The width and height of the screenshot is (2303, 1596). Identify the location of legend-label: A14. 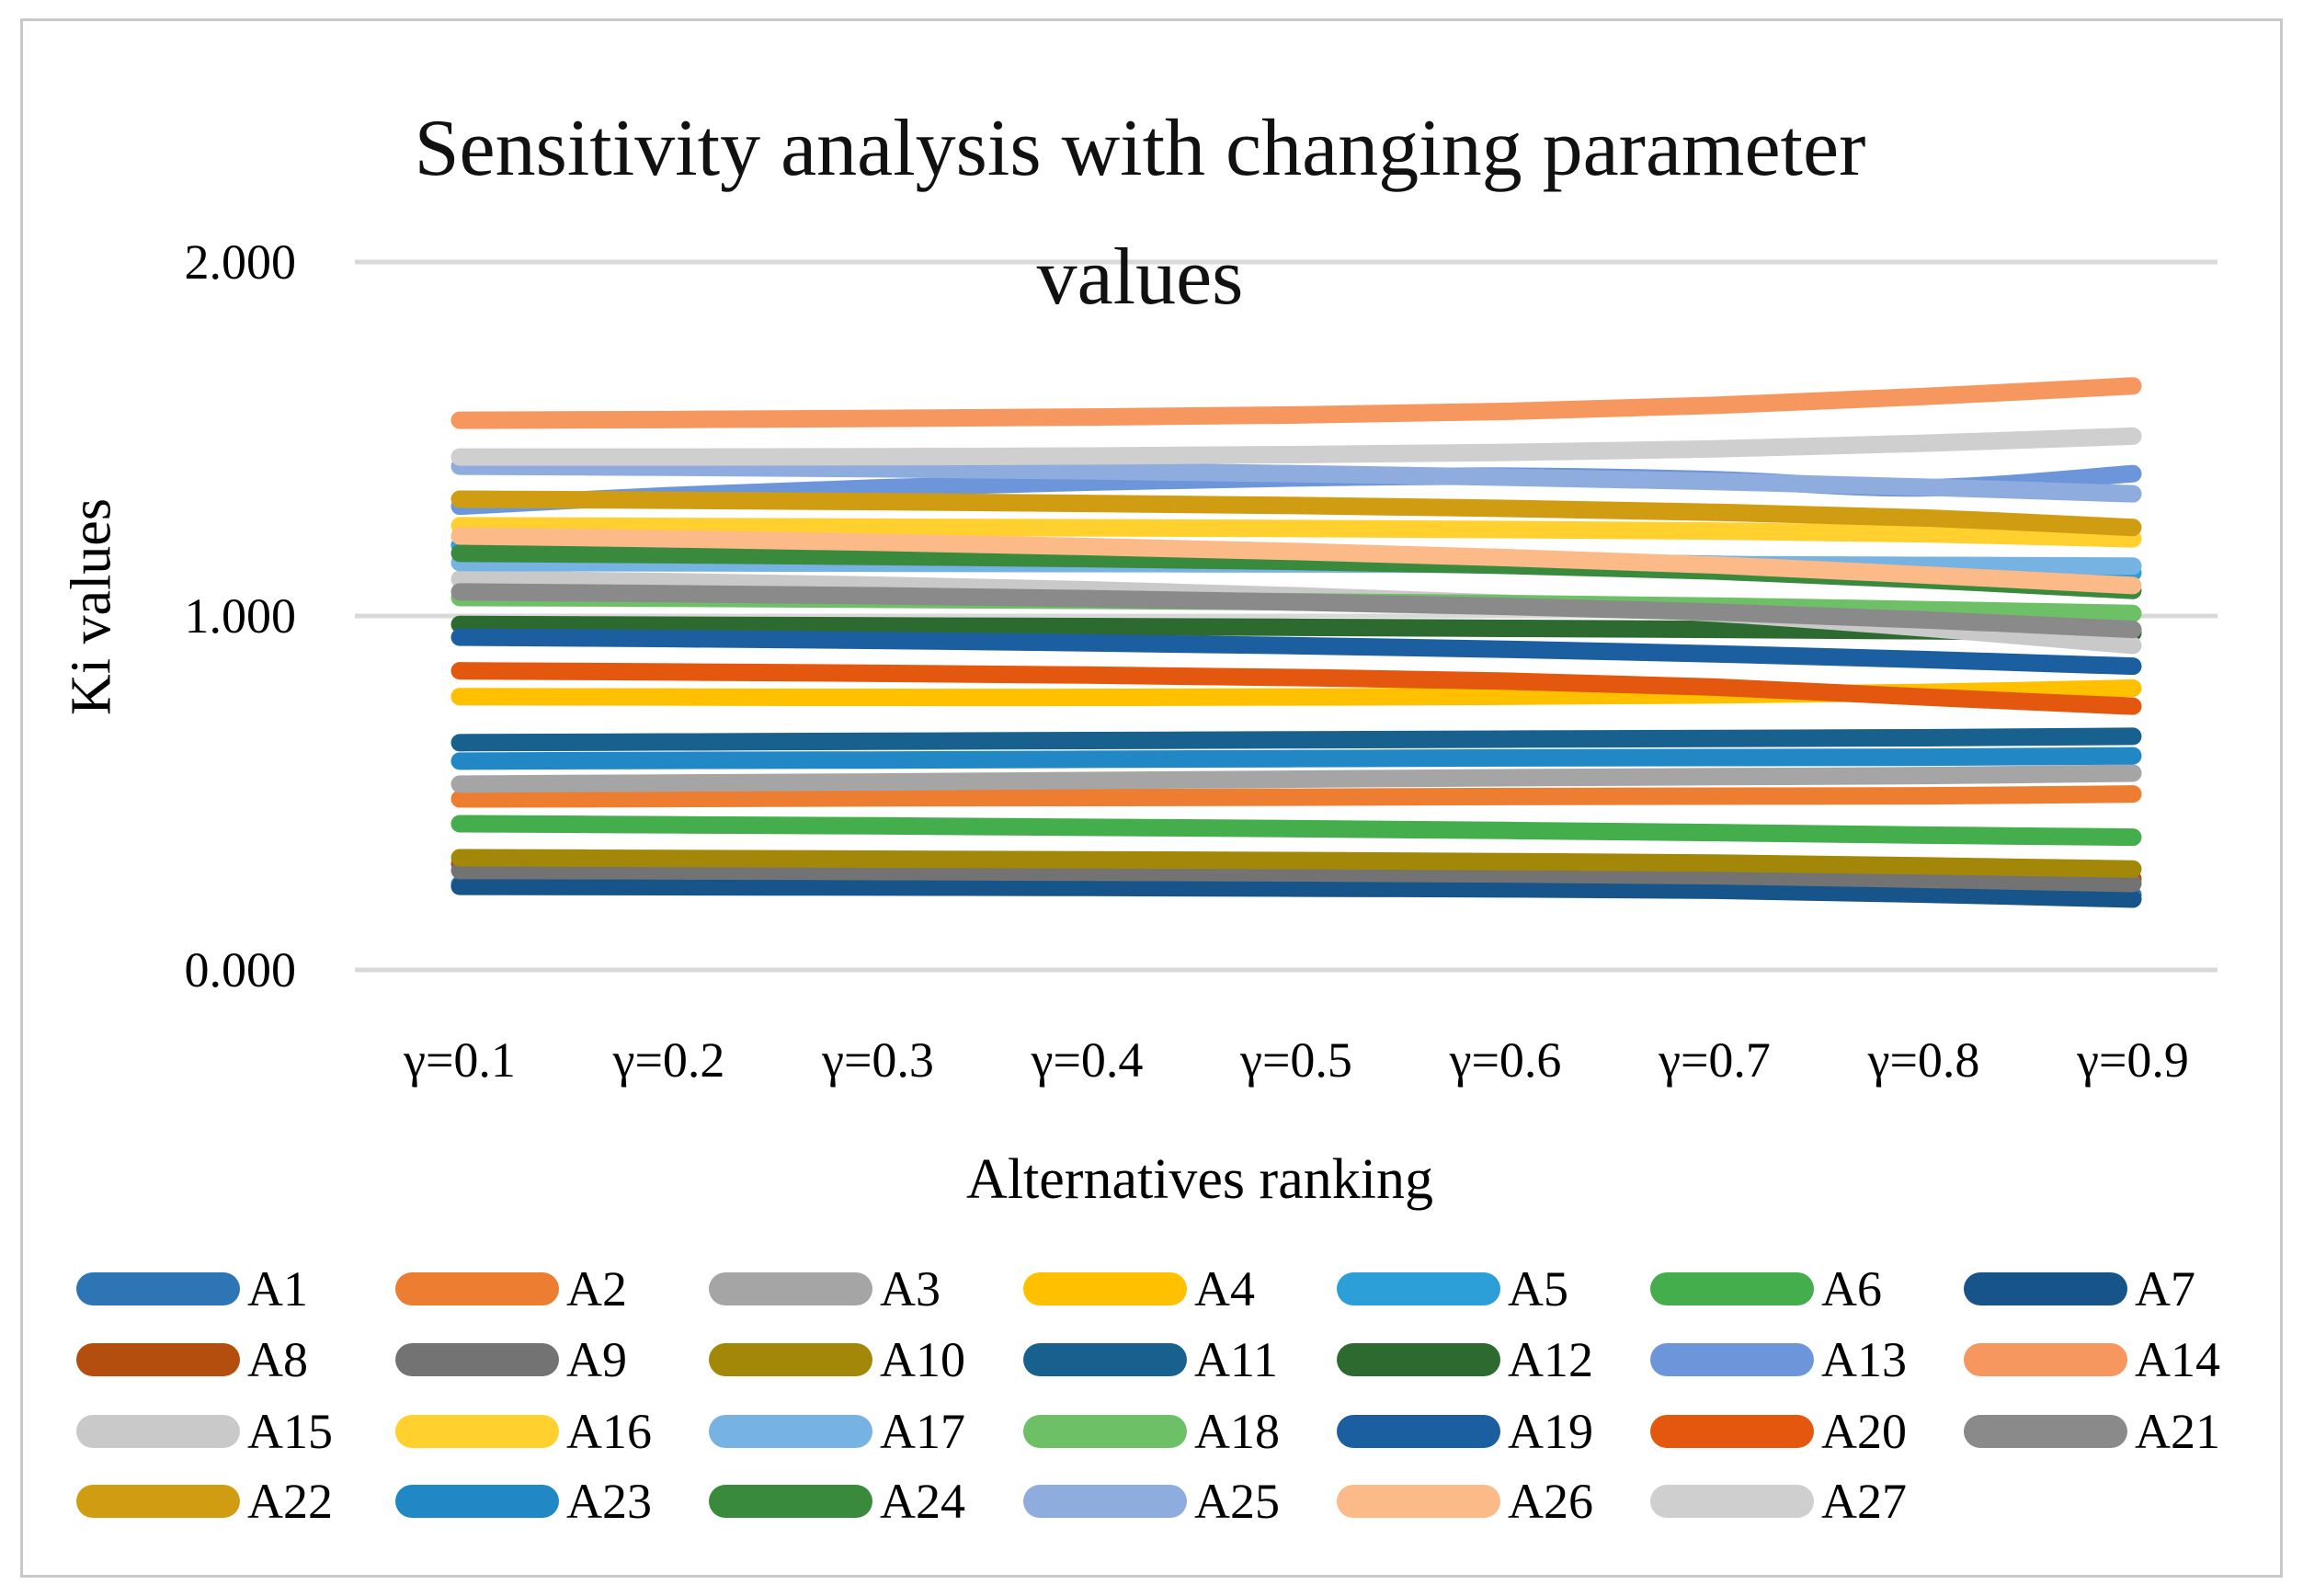
(2177, 1359).